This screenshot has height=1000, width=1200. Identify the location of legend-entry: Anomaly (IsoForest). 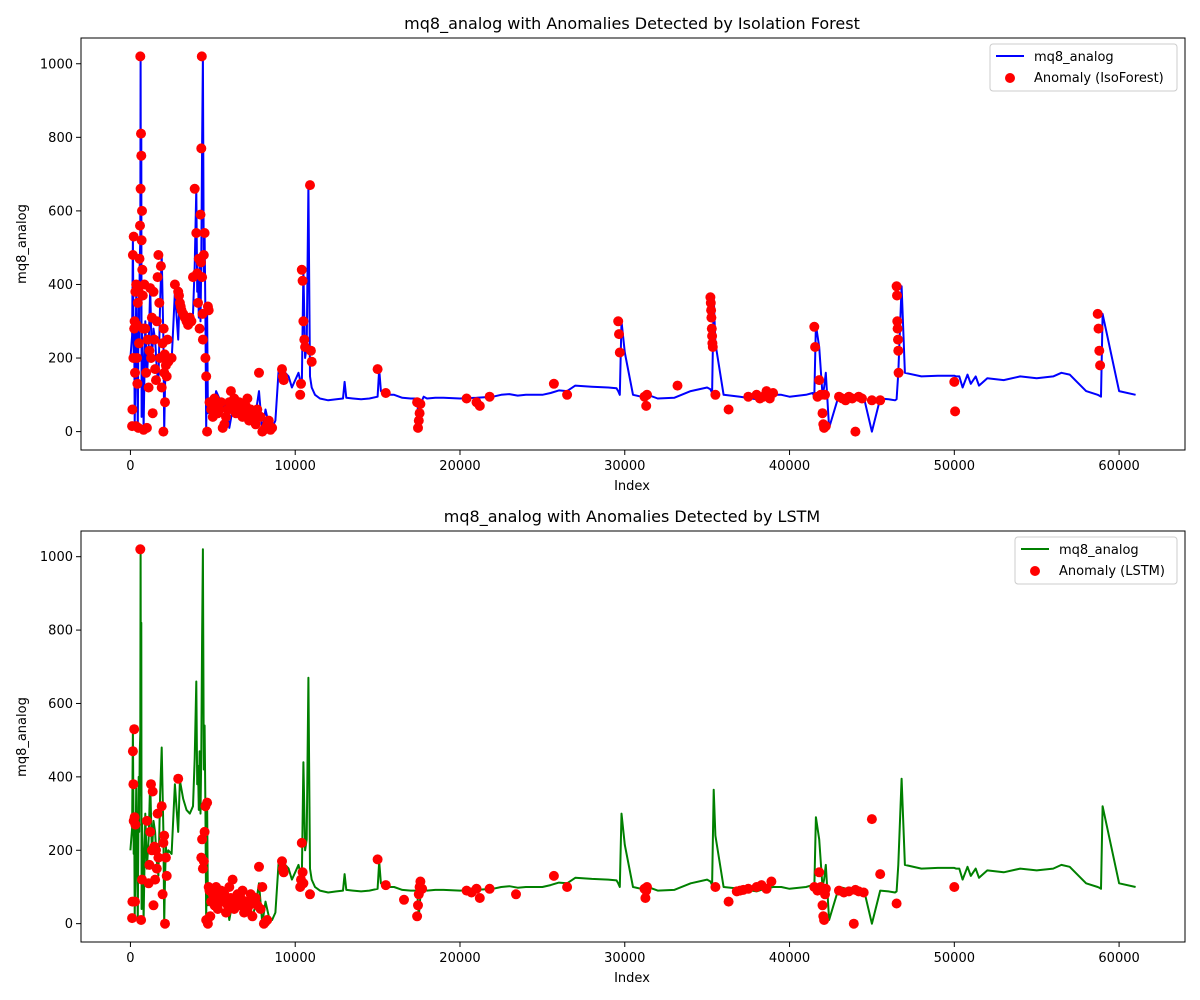
(1099, 78).